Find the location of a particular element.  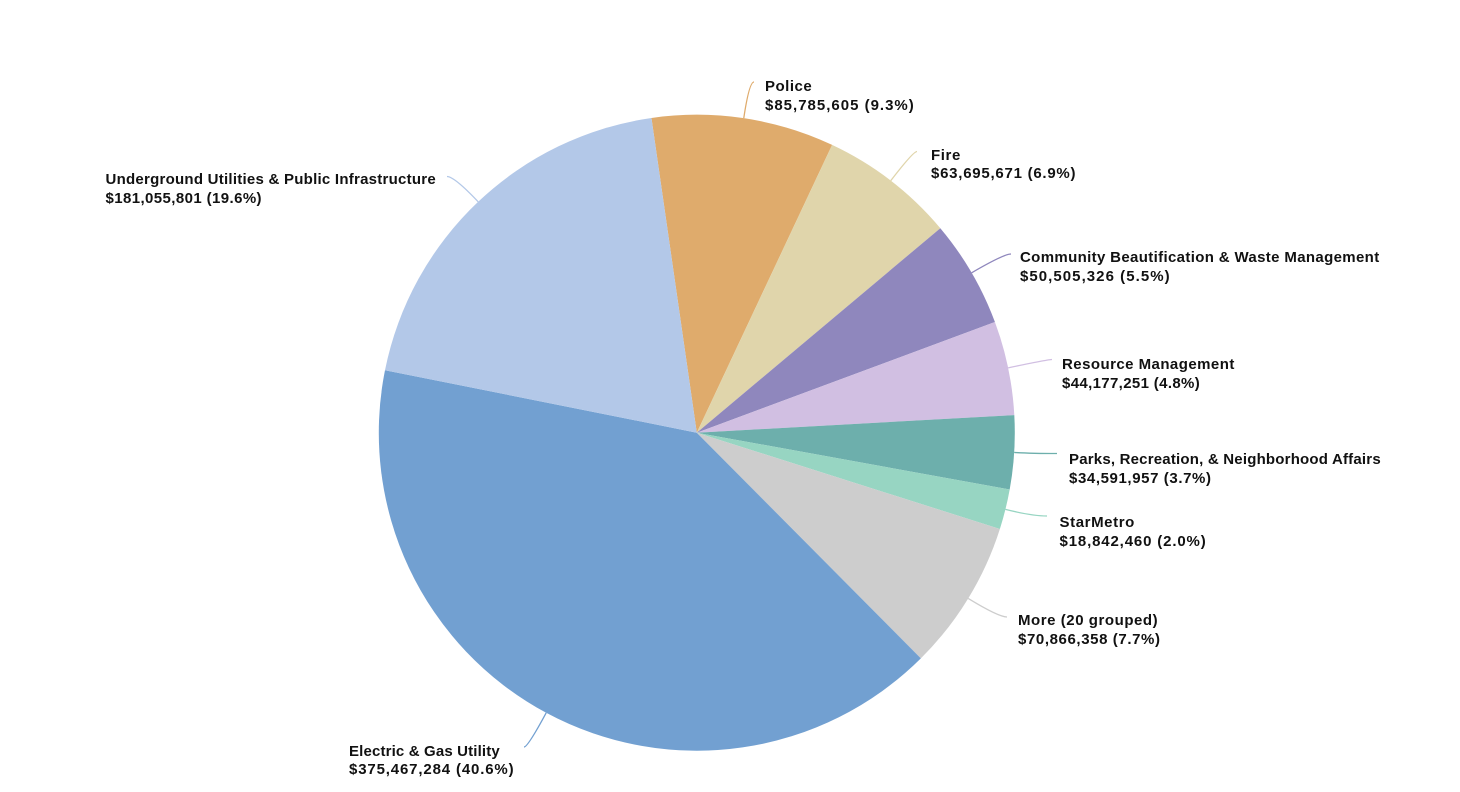

svg-text: Resource Management is located at coordinates (1148, 364).